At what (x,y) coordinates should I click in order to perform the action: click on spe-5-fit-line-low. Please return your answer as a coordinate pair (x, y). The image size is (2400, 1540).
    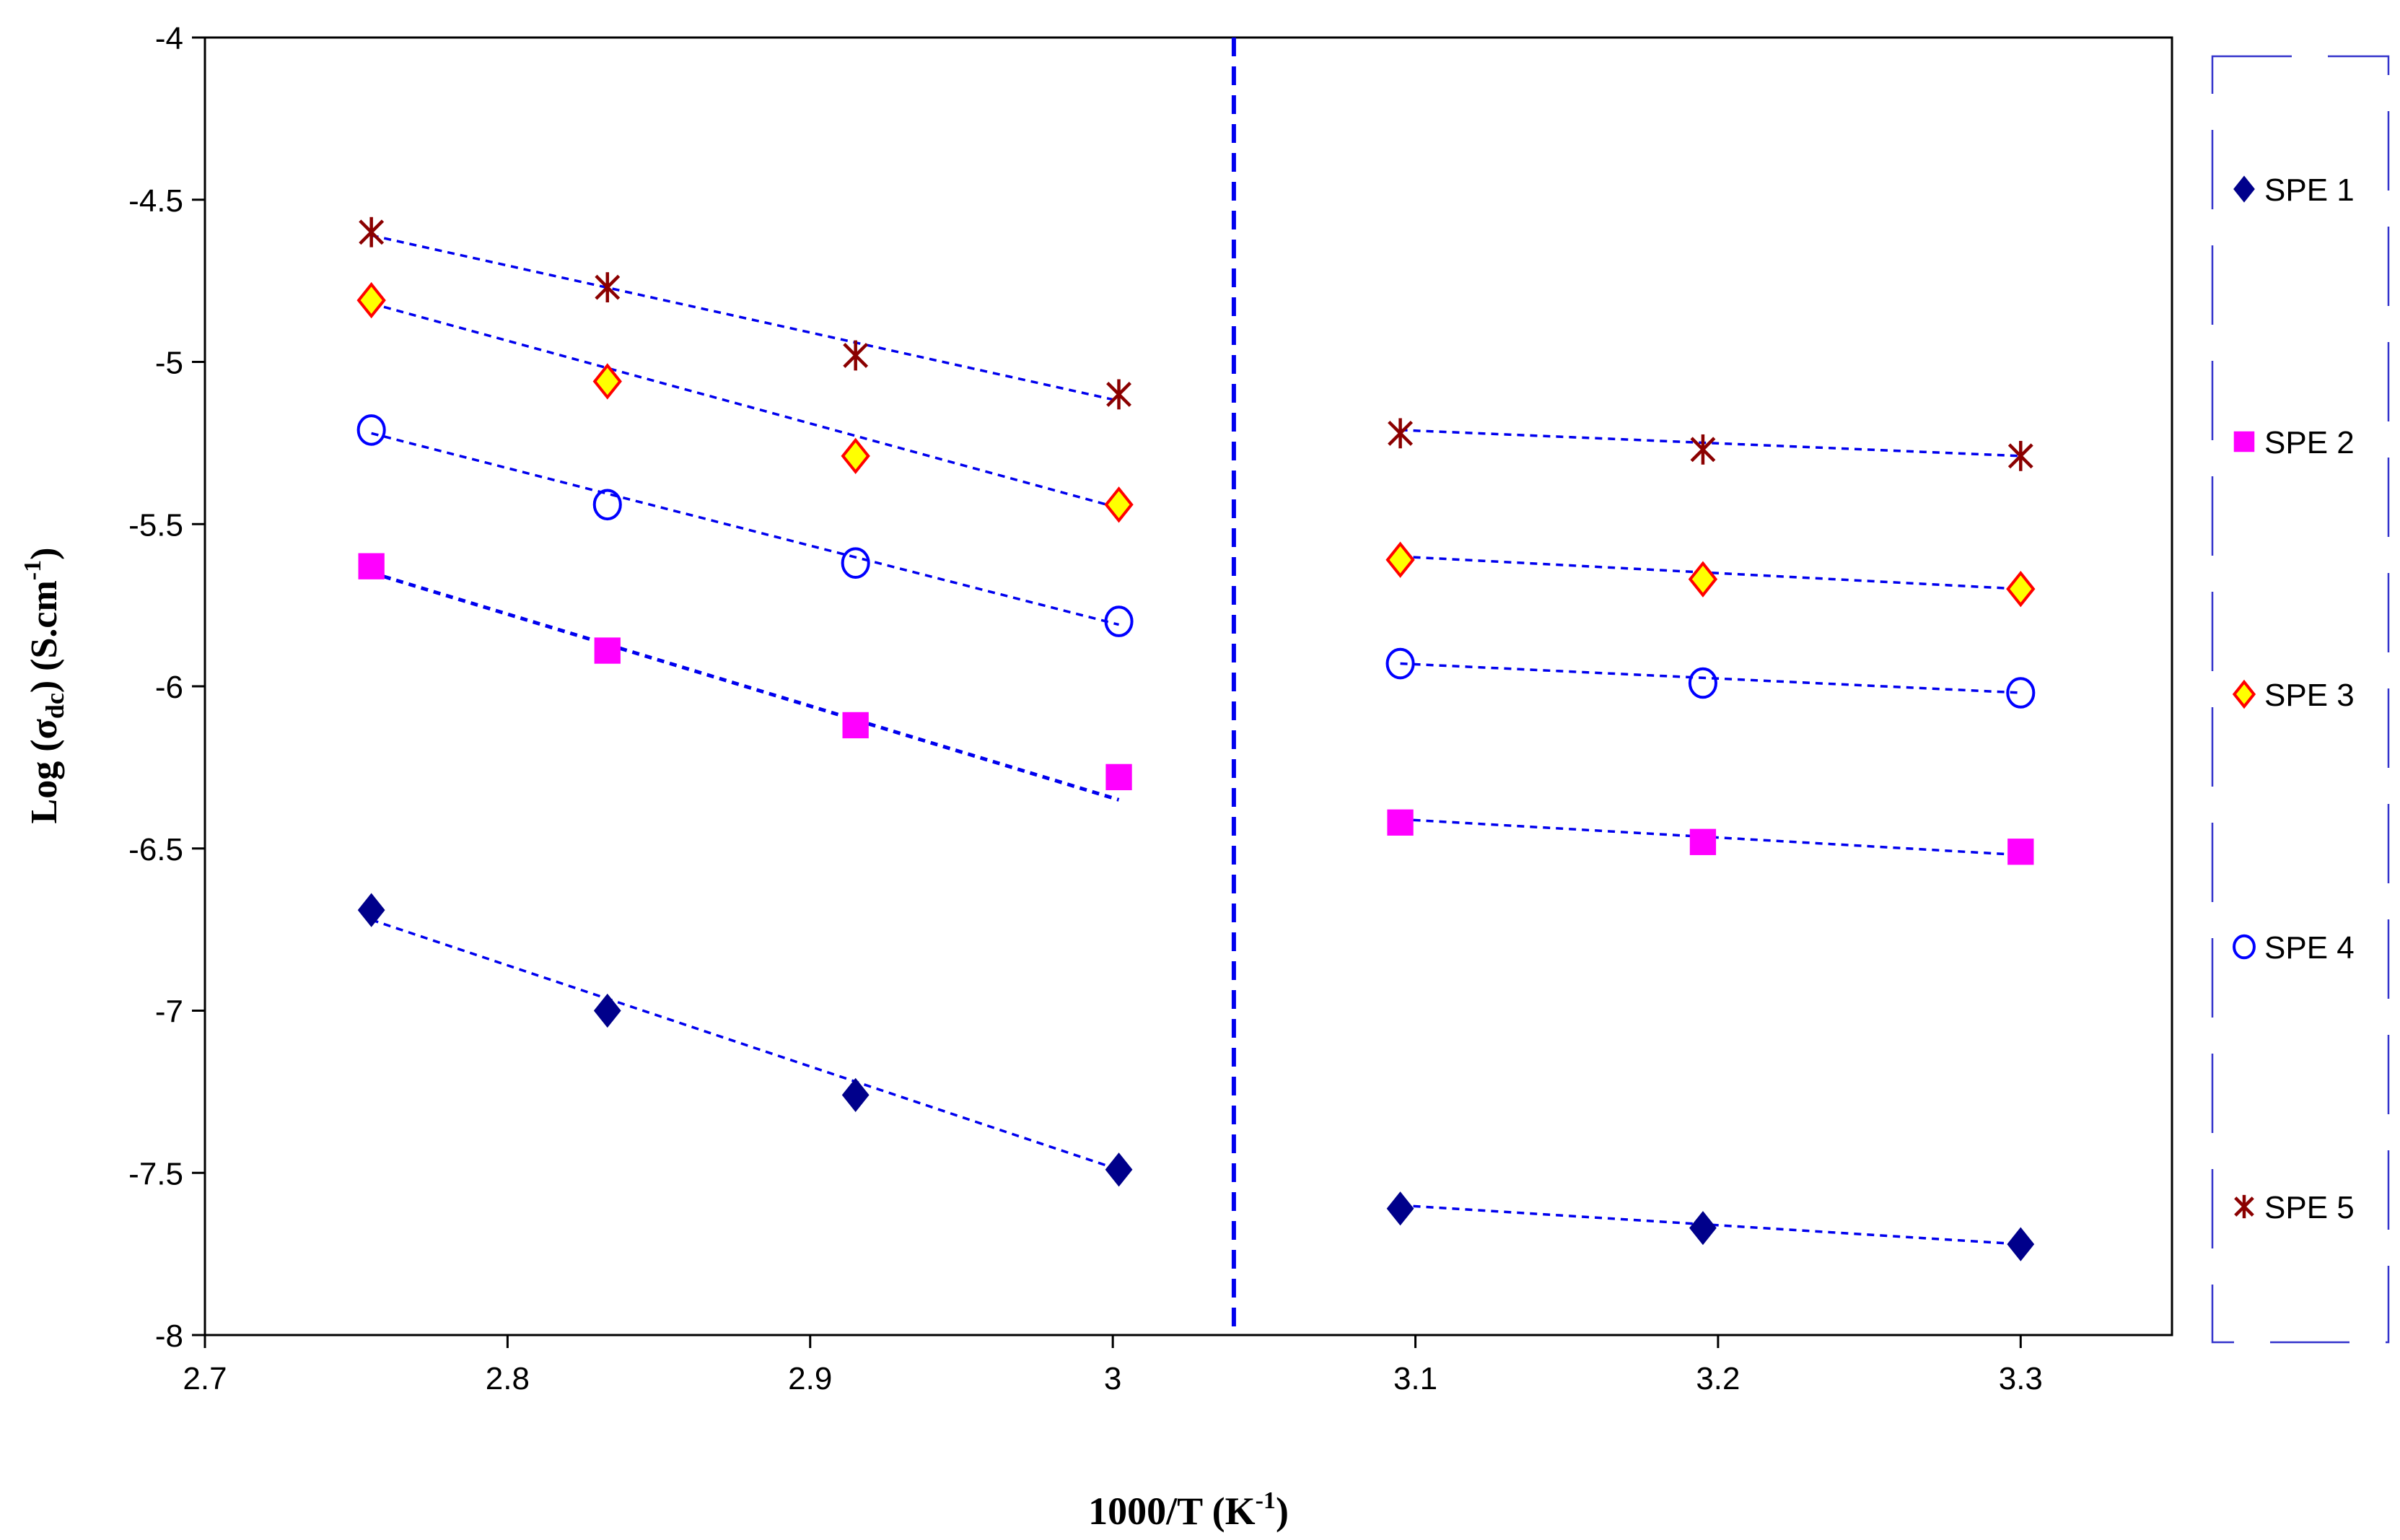
    Looking at the image, I should click on (745, 318).